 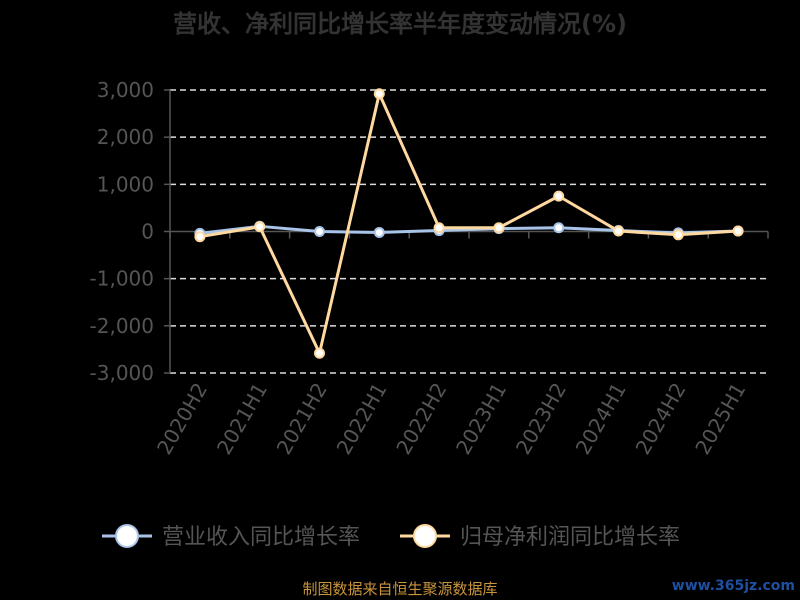 What do you see at coordinates (261, 537) in the screenshot?
I see `legend-label: 营业收入同比增长率` at bounding box center [261, 537].